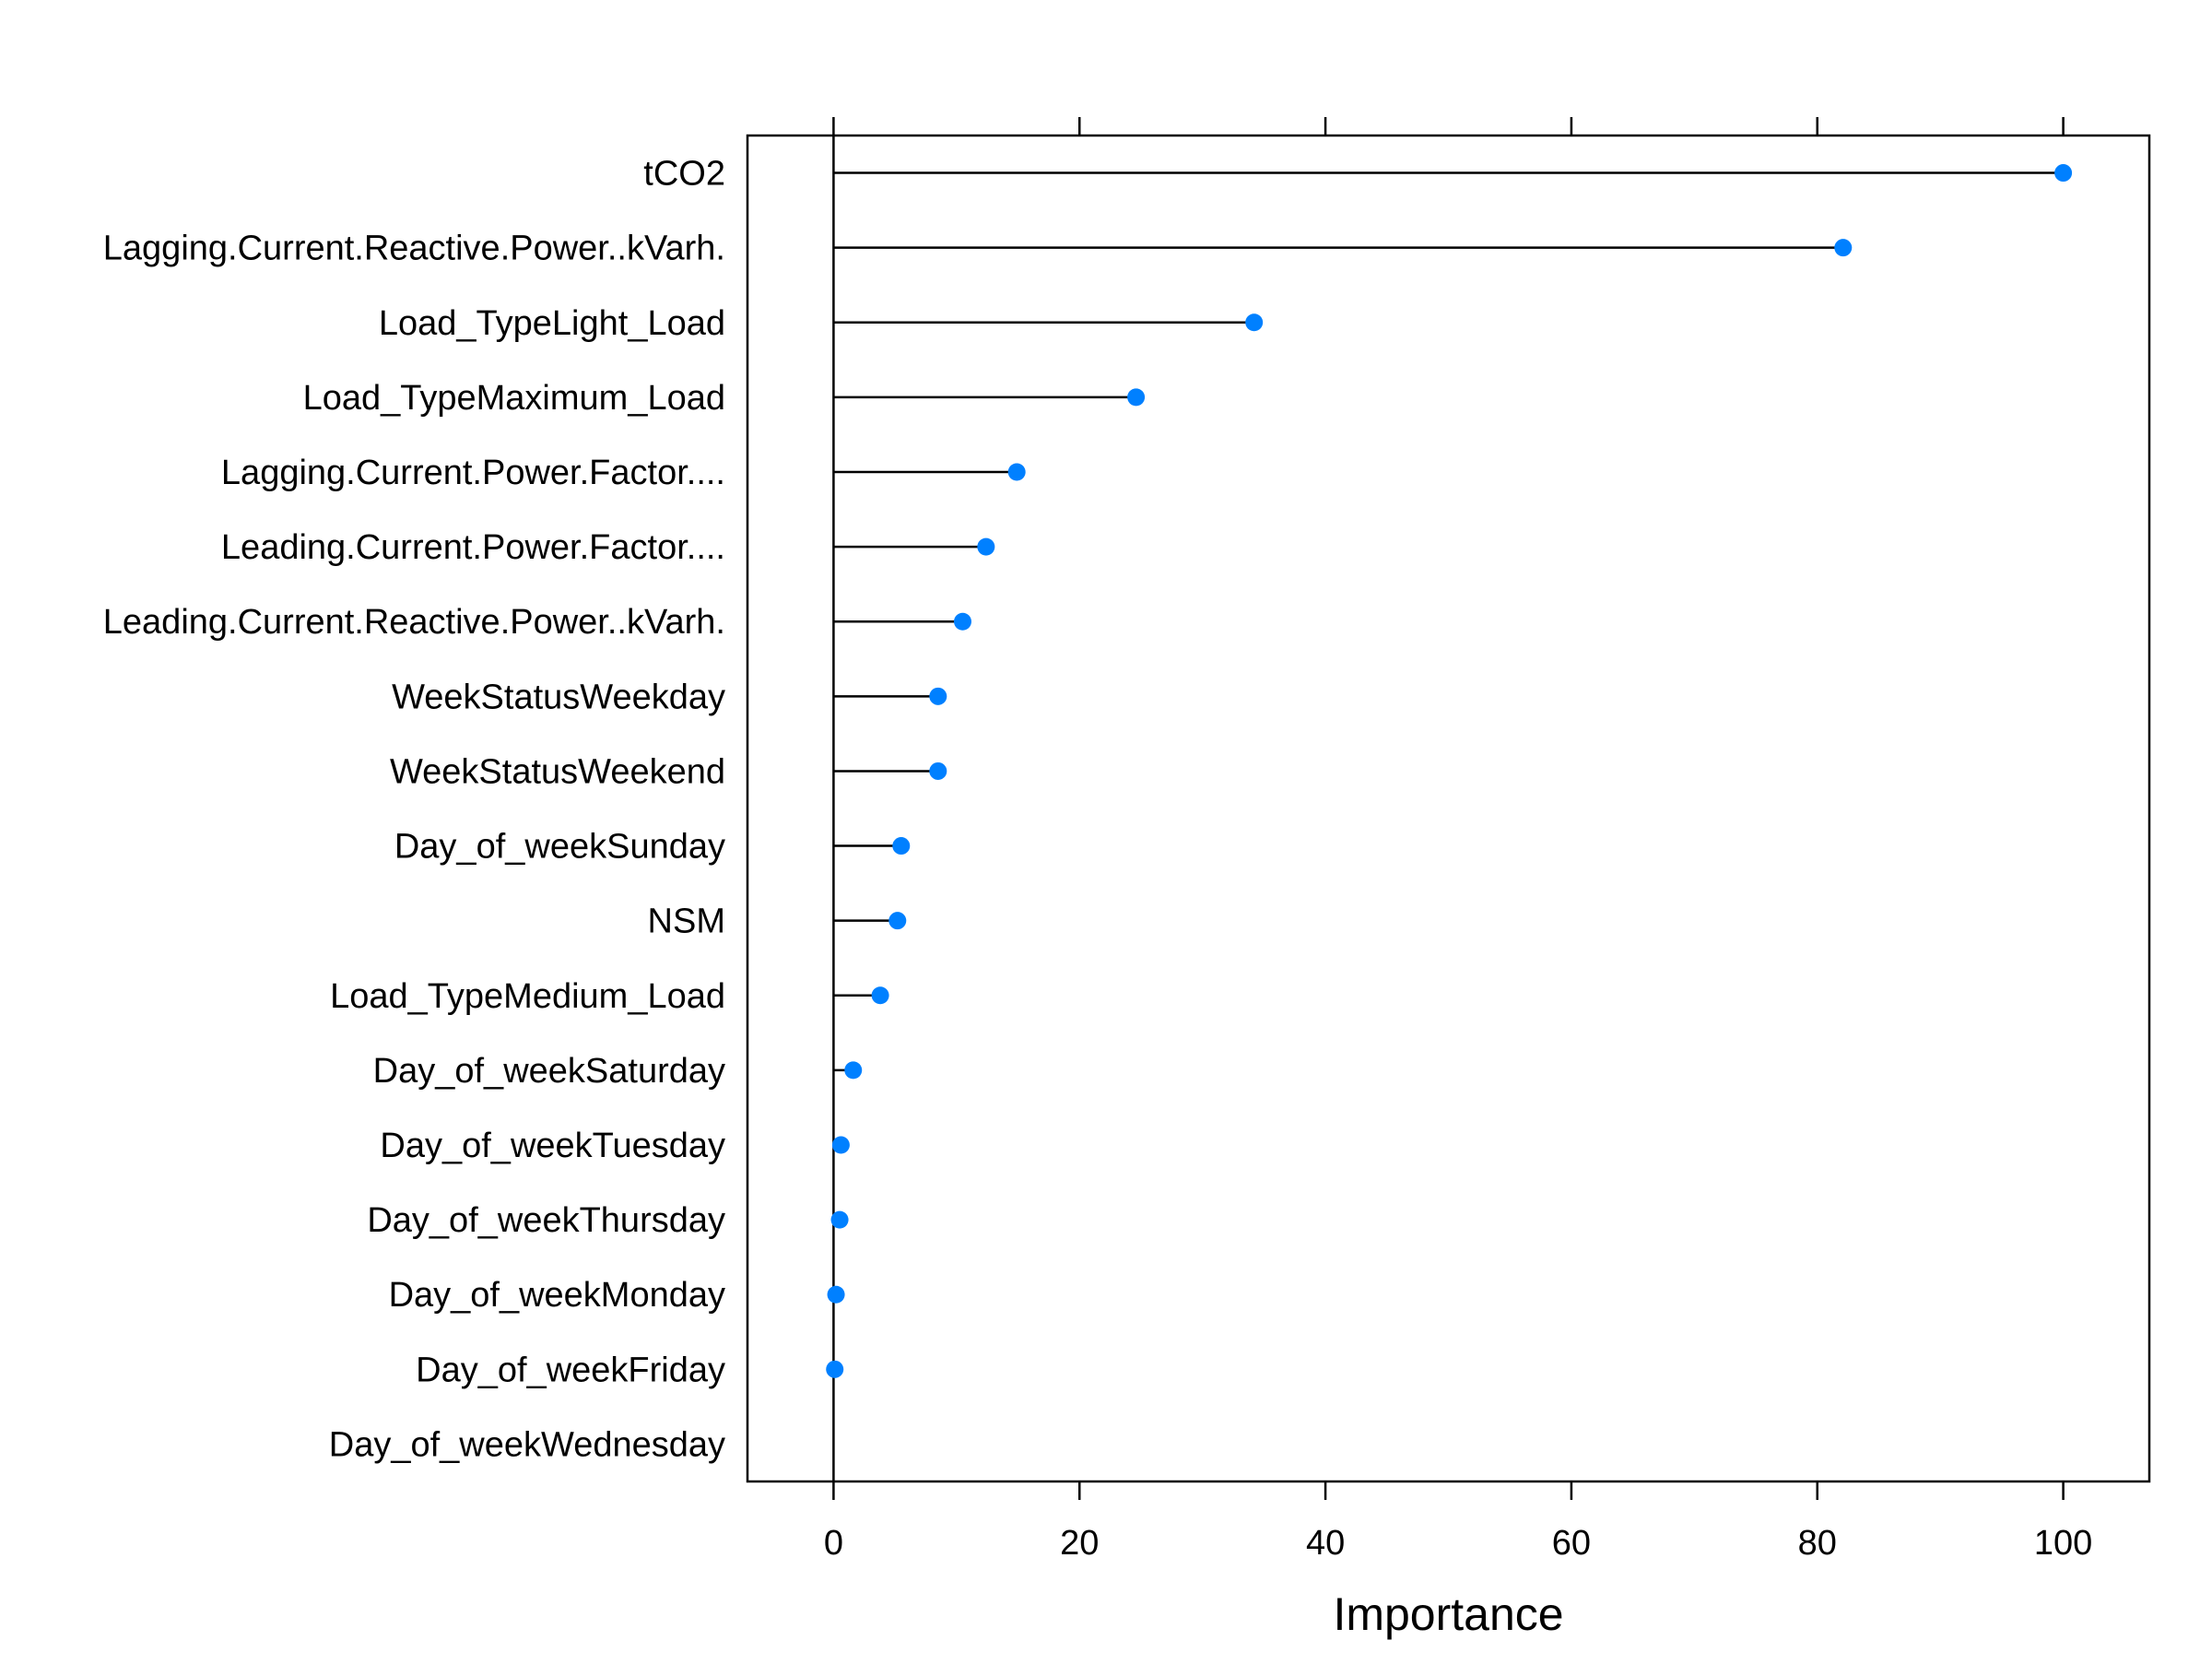  I want to click on x-axis-title: Importance, so click(1448, 1614).